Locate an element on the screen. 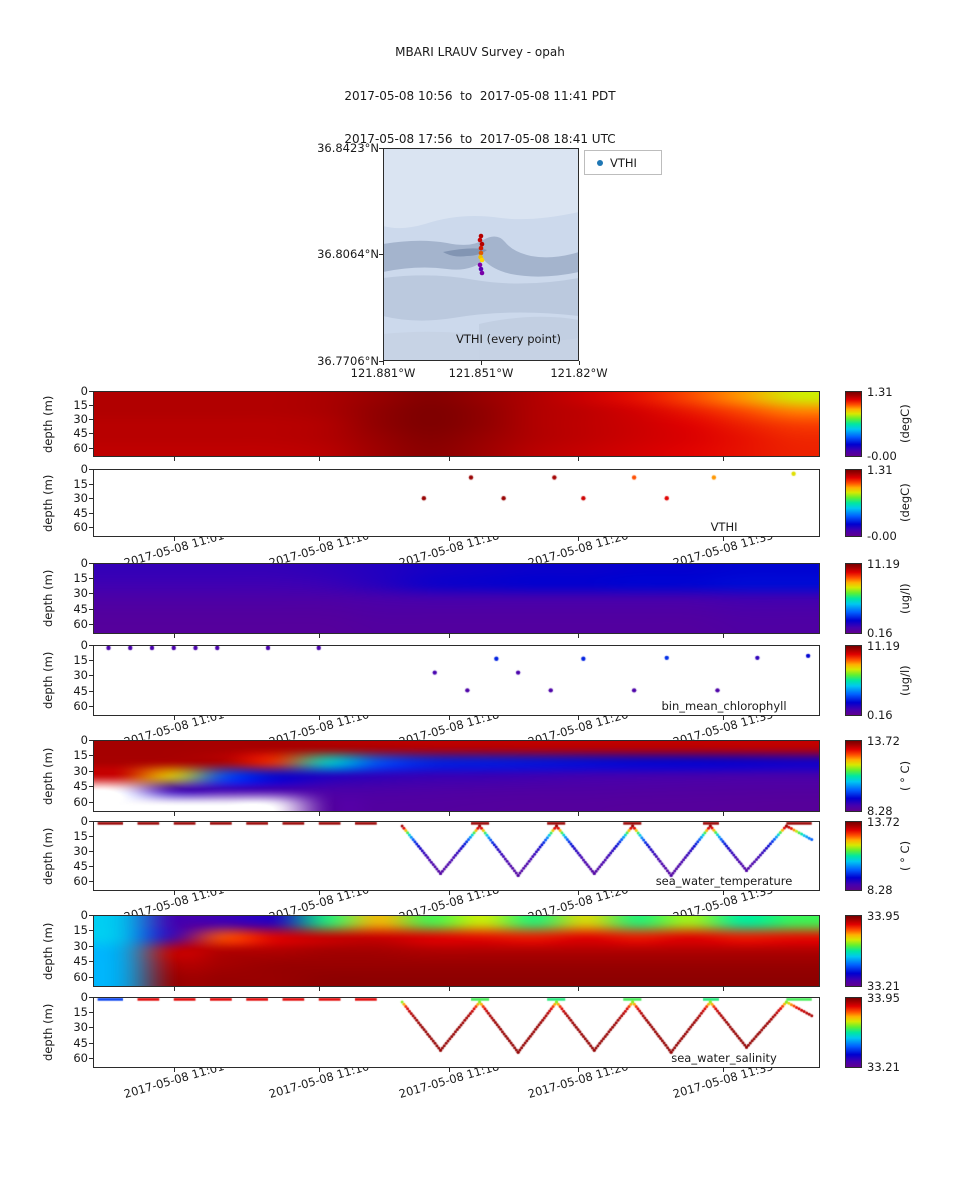  vehicle-track is located at coordinates (481, 254).